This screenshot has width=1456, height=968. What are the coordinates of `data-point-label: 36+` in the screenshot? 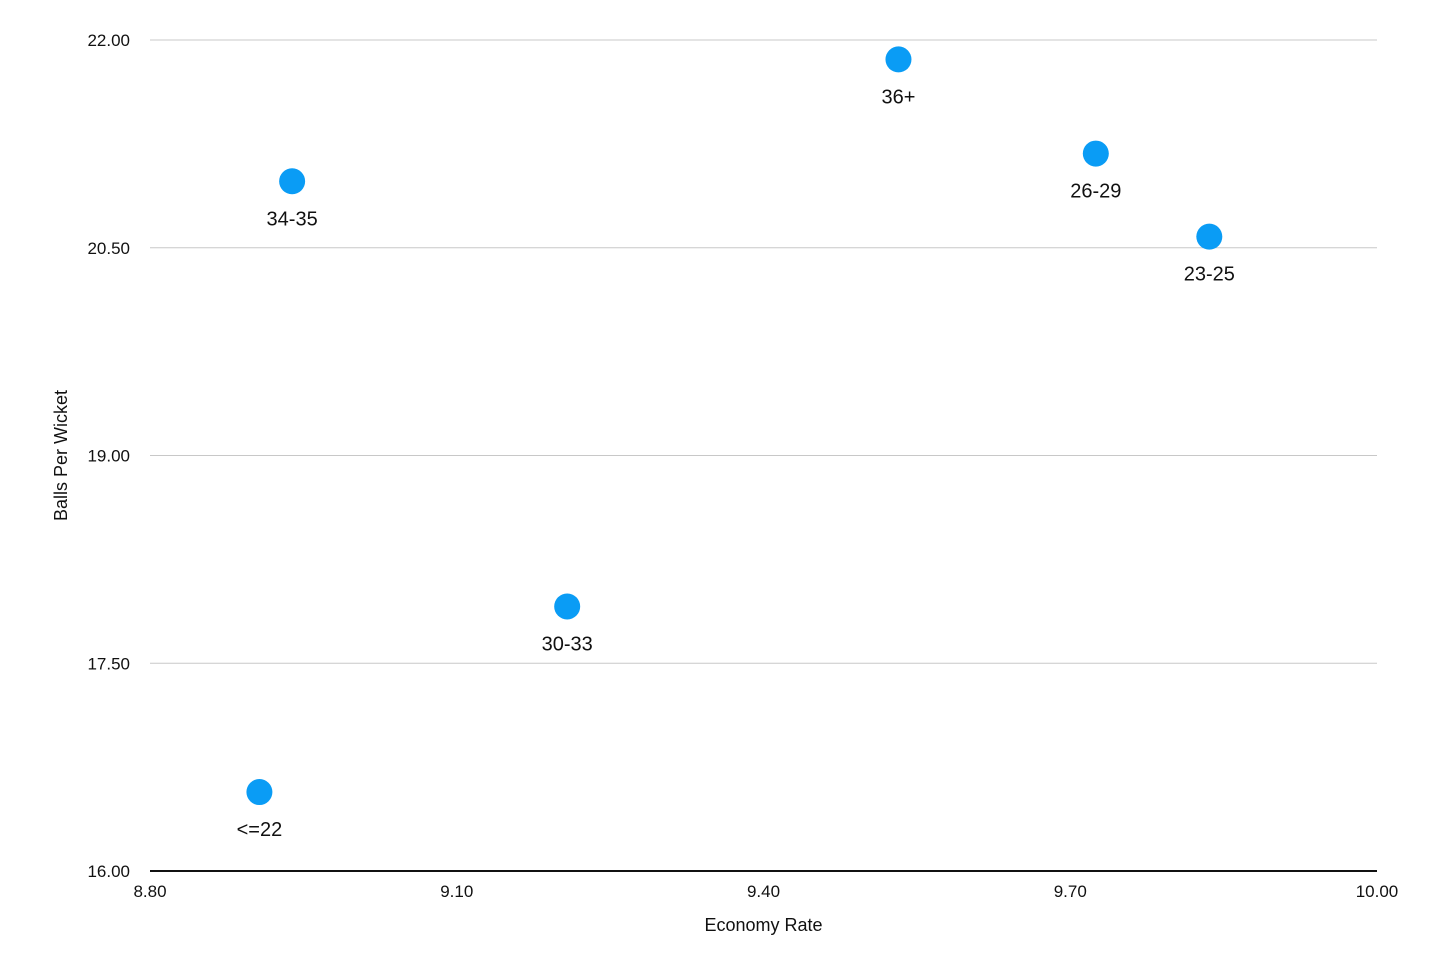 It's located at (899, 97).